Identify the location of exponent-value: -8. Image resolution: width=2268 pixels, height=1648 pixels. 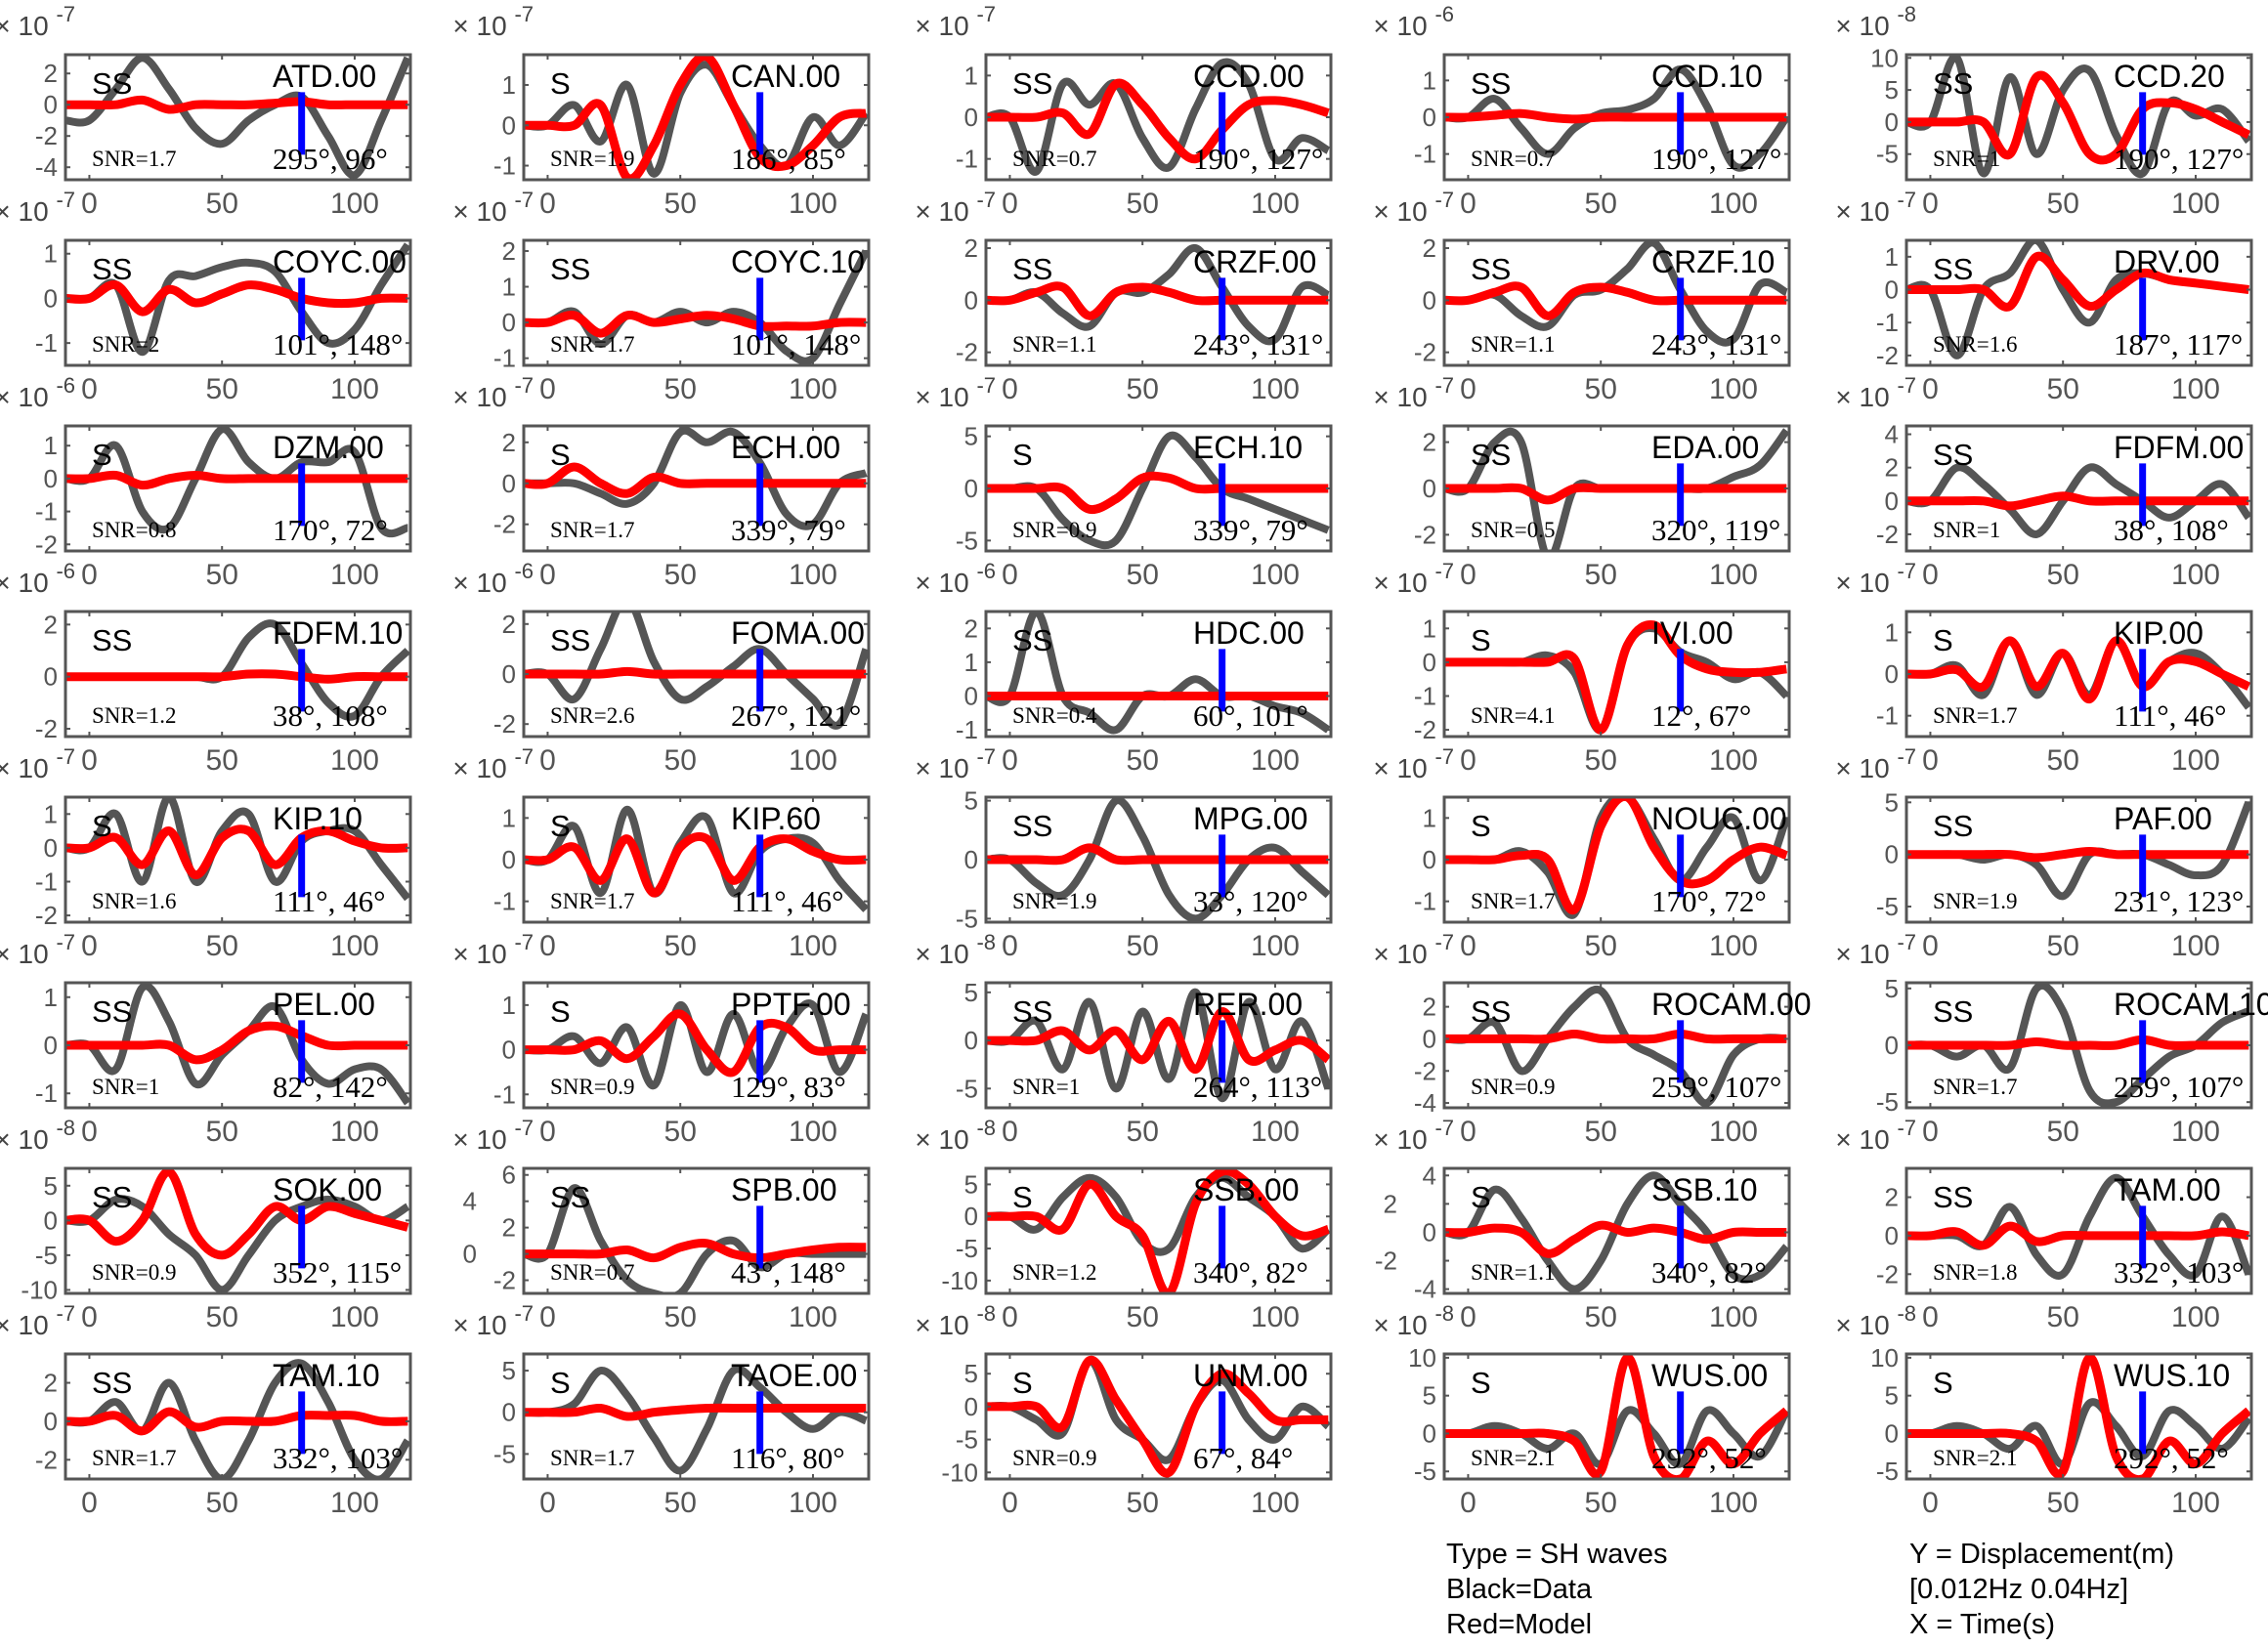
(1906, 1313).